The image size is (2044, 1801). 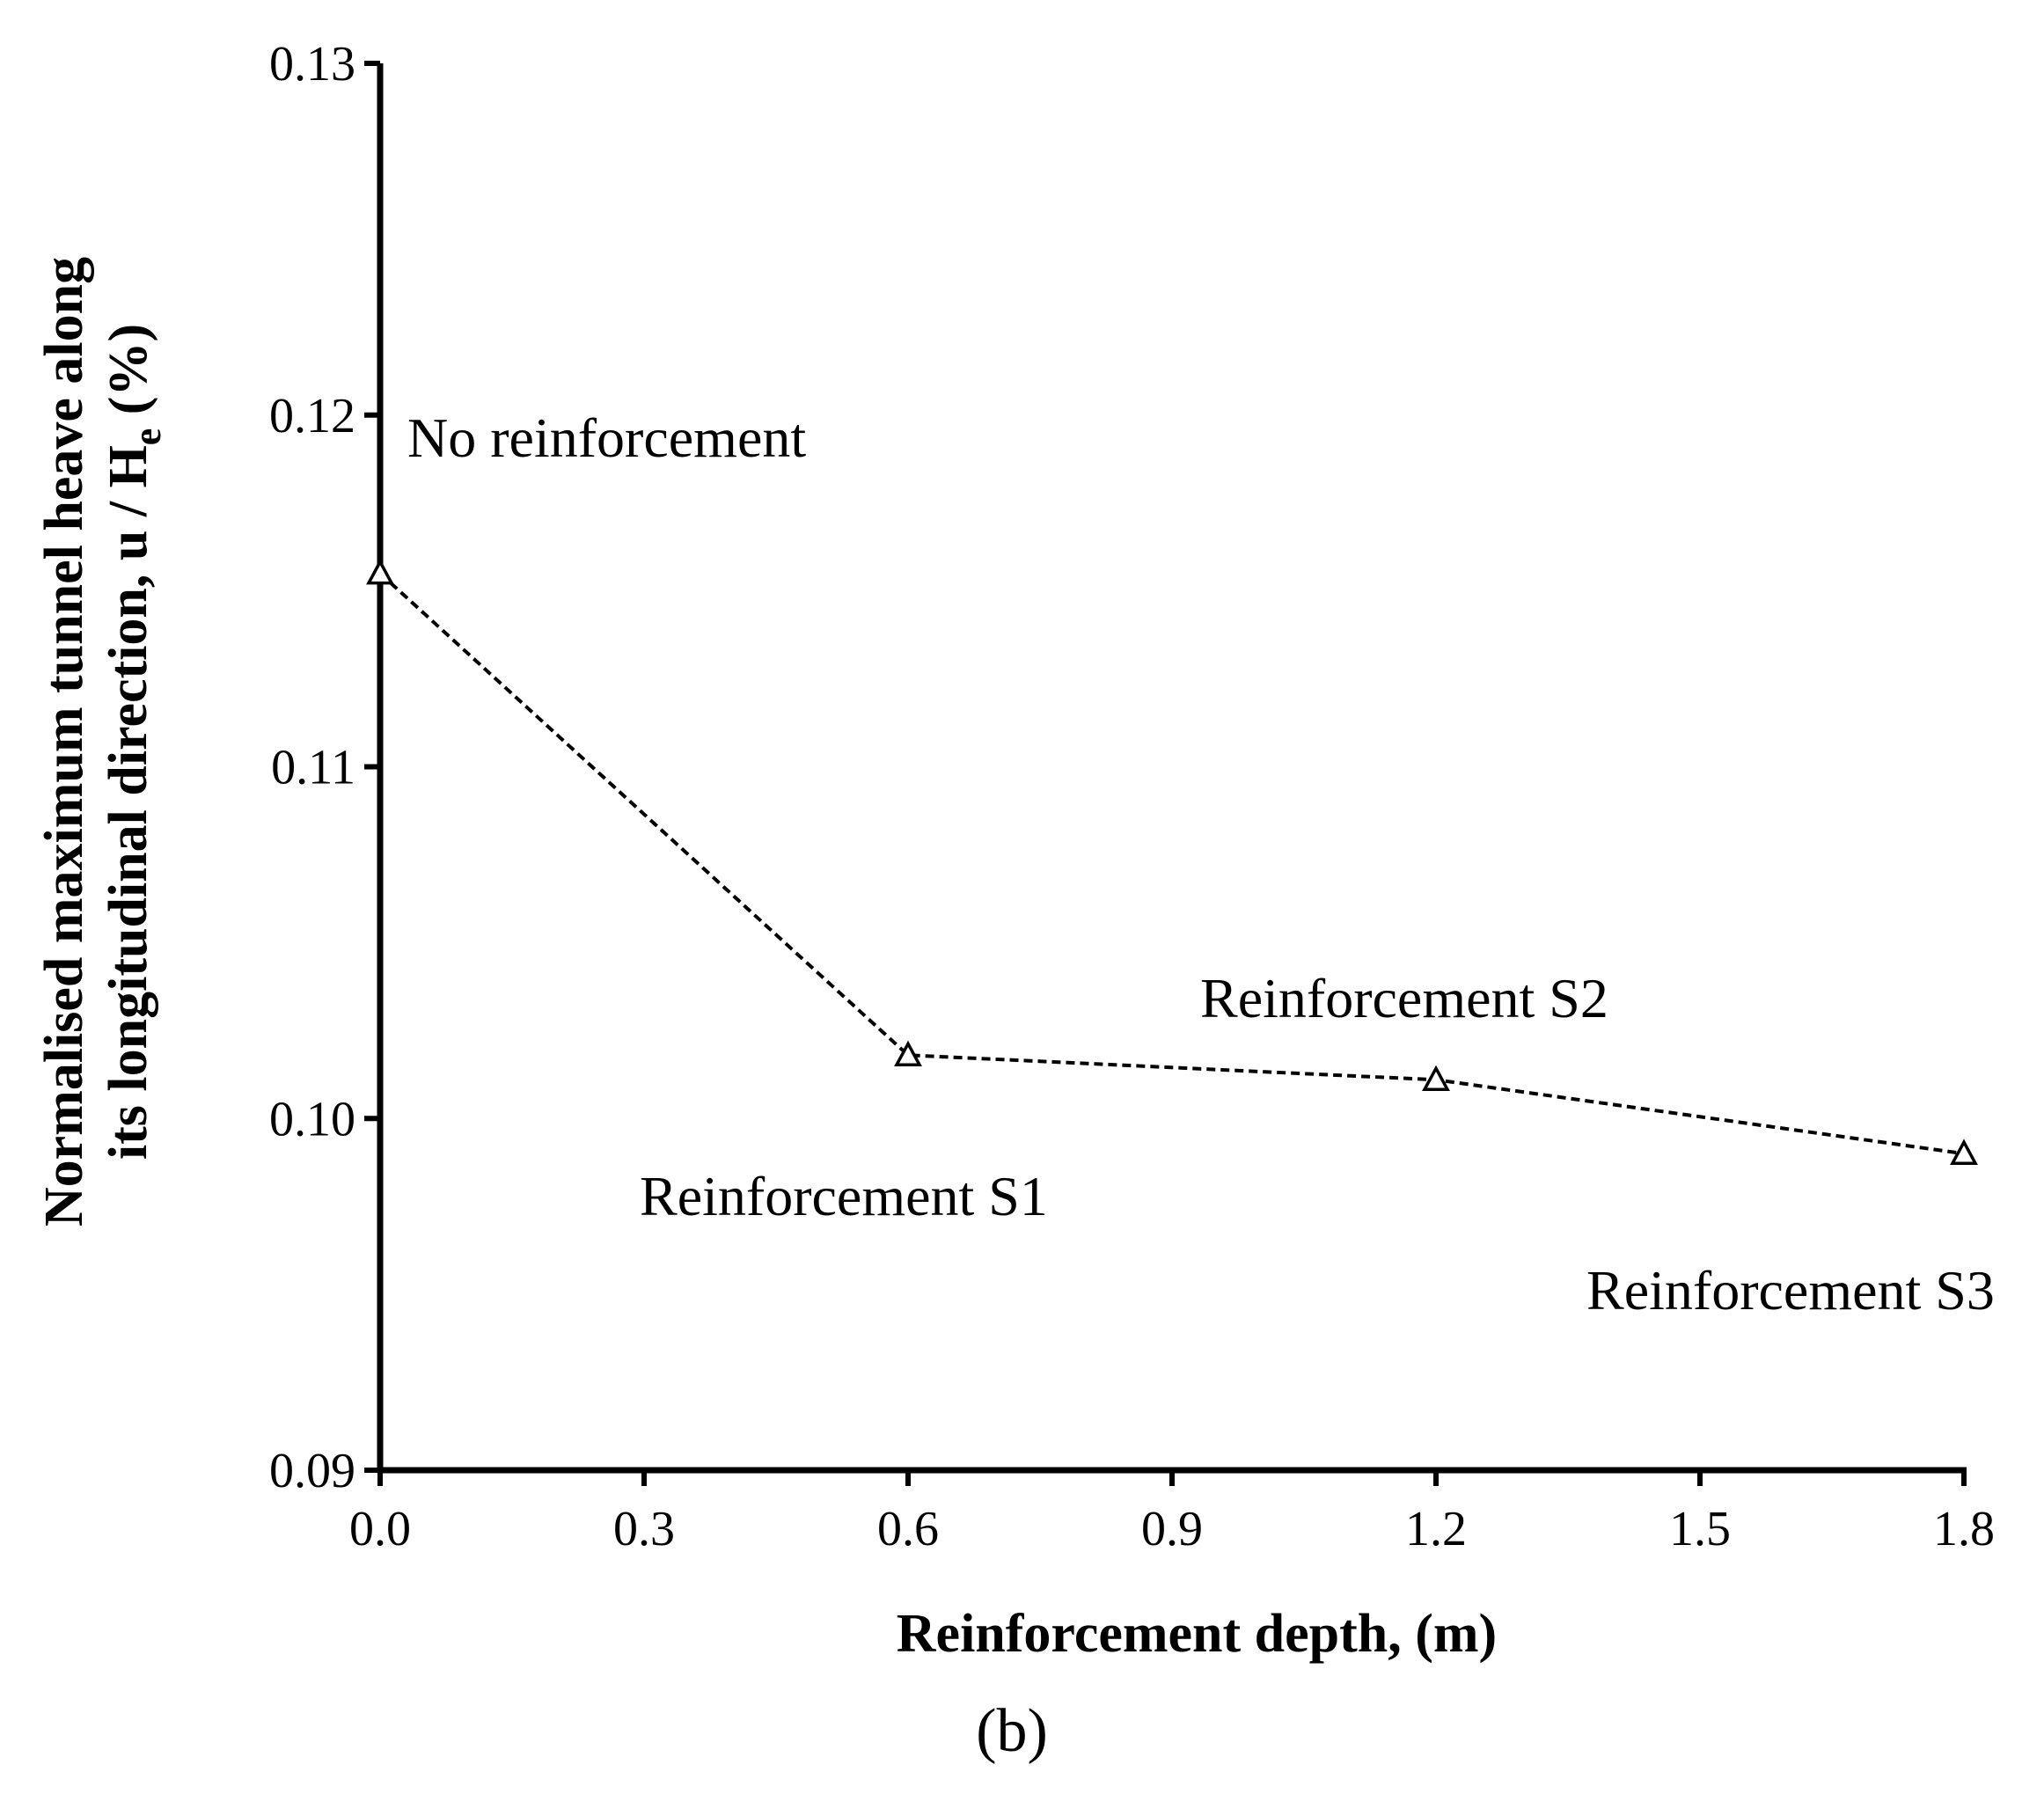 What do you see at coordinates (908, 1529) in the screenshot?
I see `x-tick-label: 0.6` at bounding box center [908, 1529].